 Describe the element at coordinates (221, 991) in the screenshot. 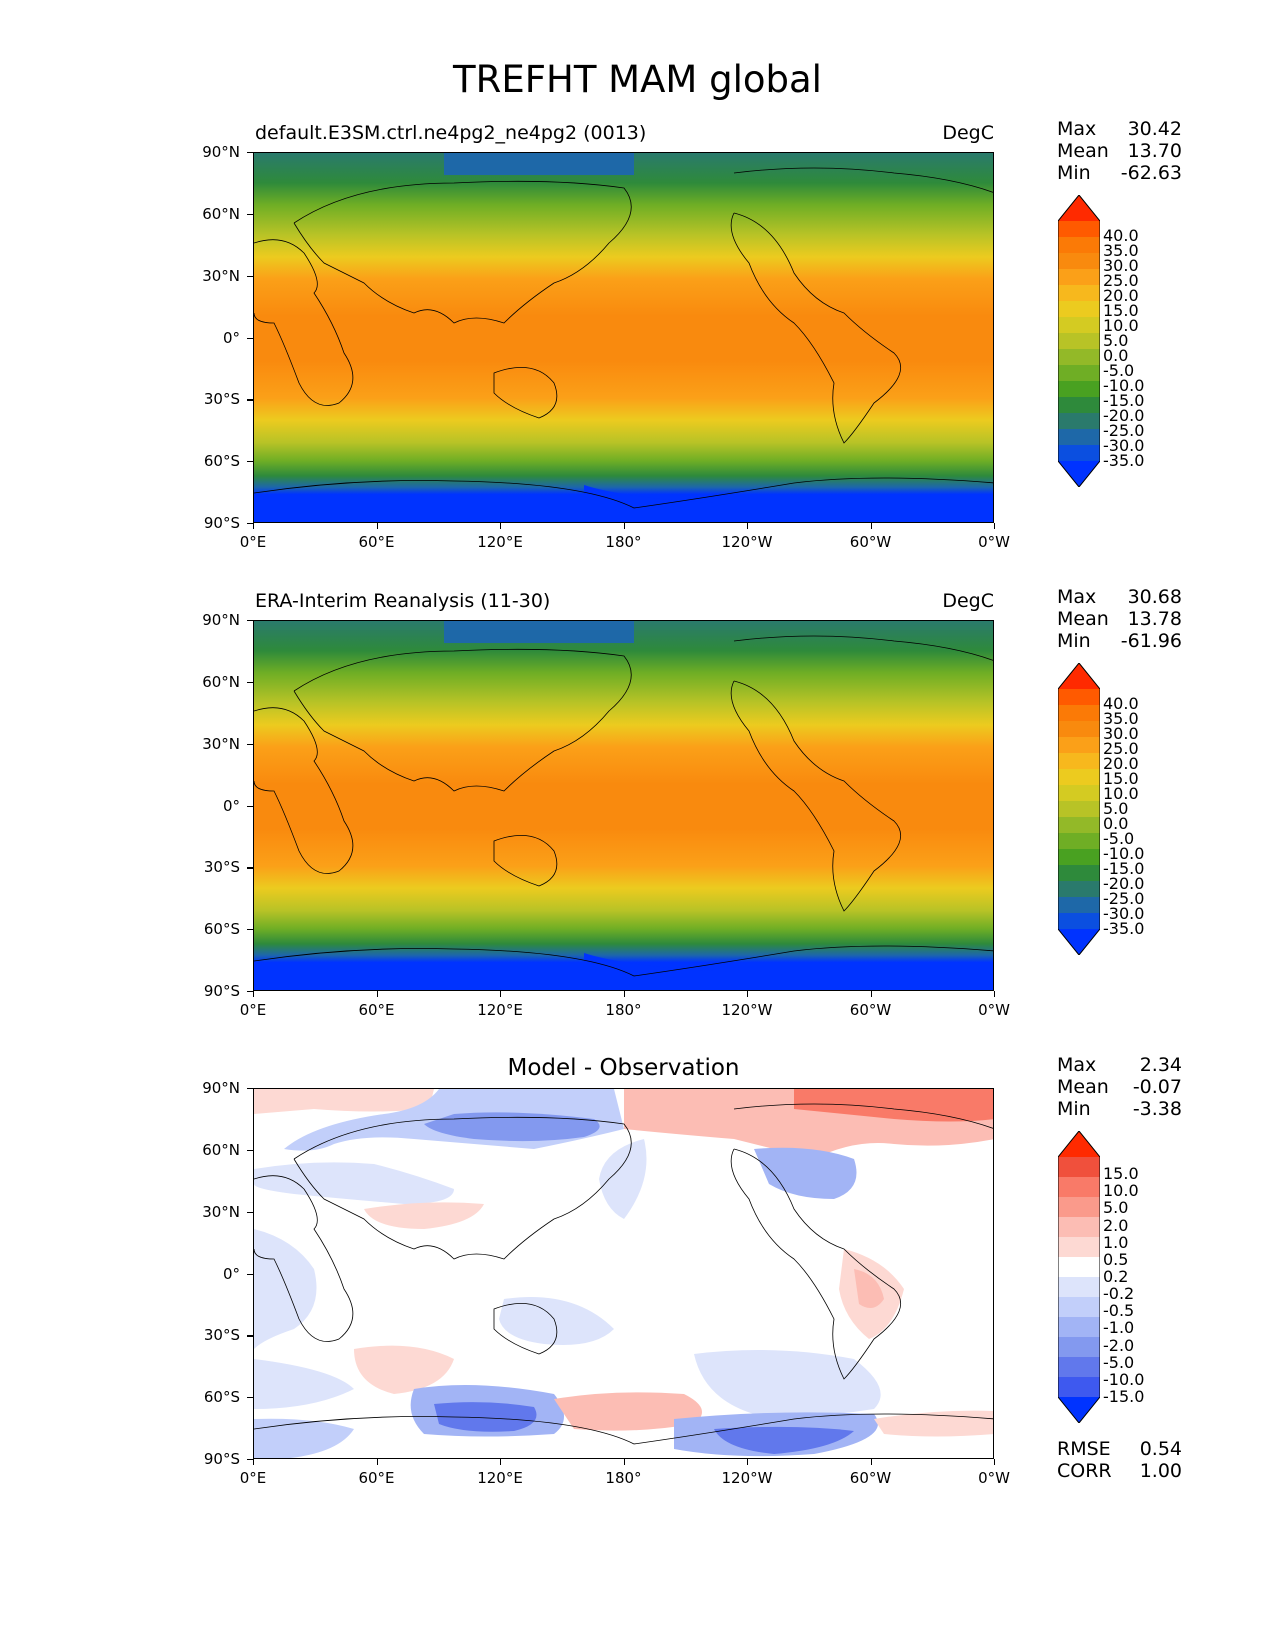

I see `lat-tick-label: 90°S` at that location.